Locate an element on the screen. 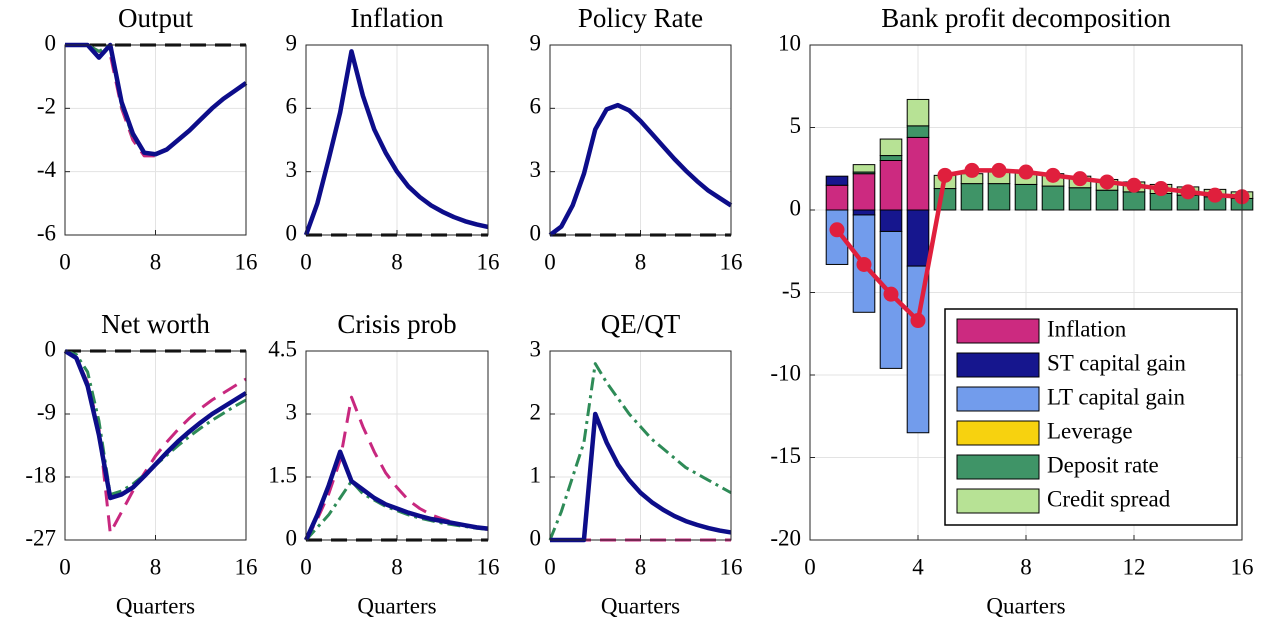 This screenshot has height=627, width=1265. chart-title: Bank profit decomposition is located at coordinates (1026, 18).